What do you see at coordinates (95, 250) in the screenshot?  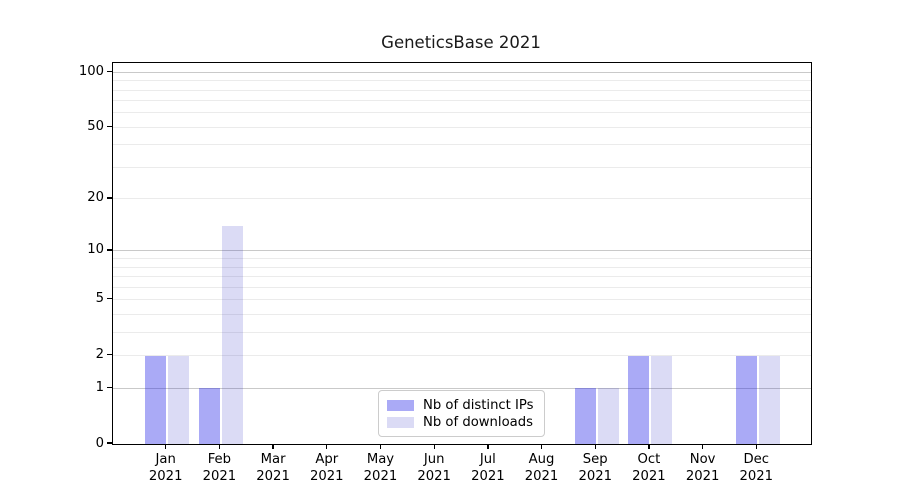 I see `y-tick-label: 10` at bounding box center [95, 250].